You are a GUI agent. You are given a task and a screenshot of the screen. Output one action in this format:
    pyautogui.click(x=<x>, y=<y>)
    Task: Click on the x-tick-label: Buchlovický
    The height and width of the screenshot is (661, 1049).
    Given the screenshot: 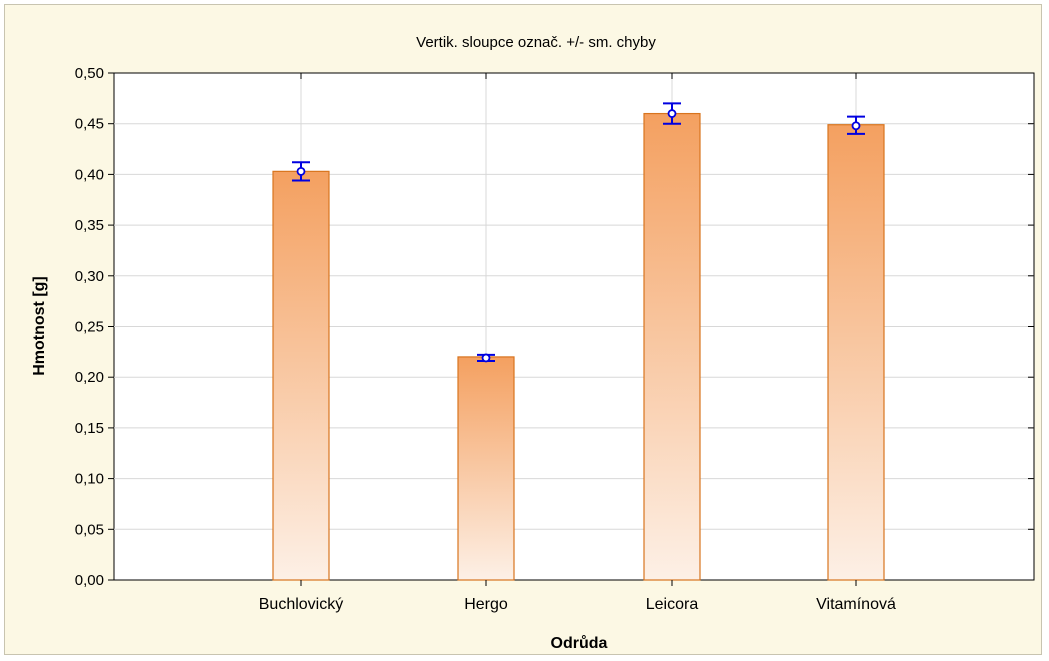 What is the action you would take?
    pyautogui.click(x=301, y=604)
    